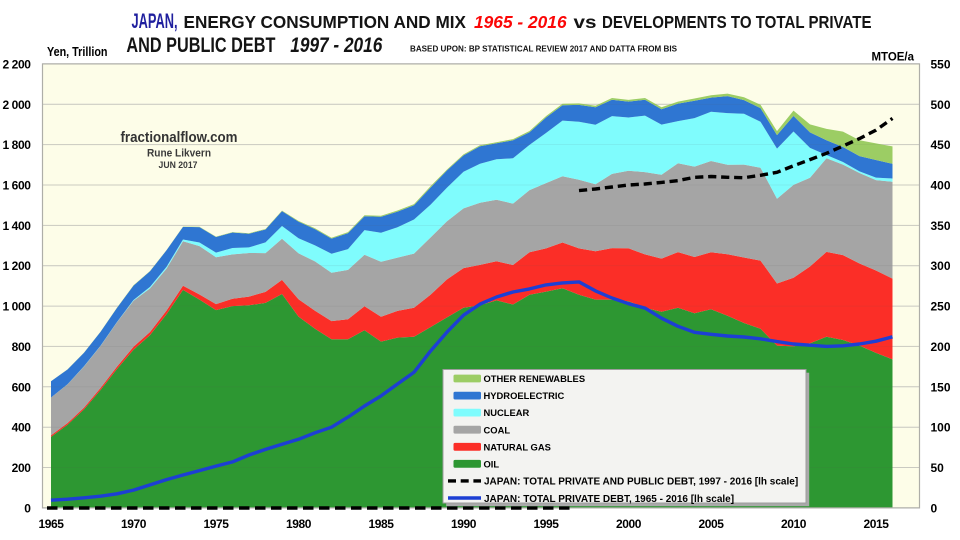 The height and width of the screenshot is (540, 960). What do you see at coordinates (178, 165) in the screenshot?
I see `svg-text: JUN 2017` at bounding box center [178, 165].